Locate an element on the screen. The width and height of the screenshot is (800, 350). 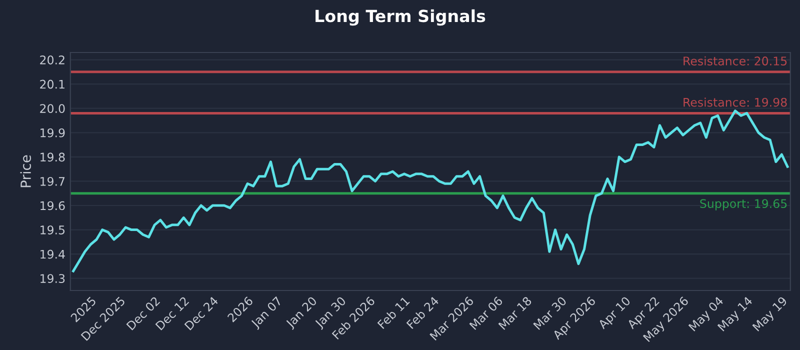
ref-line-label: Resistance: 20.15 is located at coordinates (735, 61).